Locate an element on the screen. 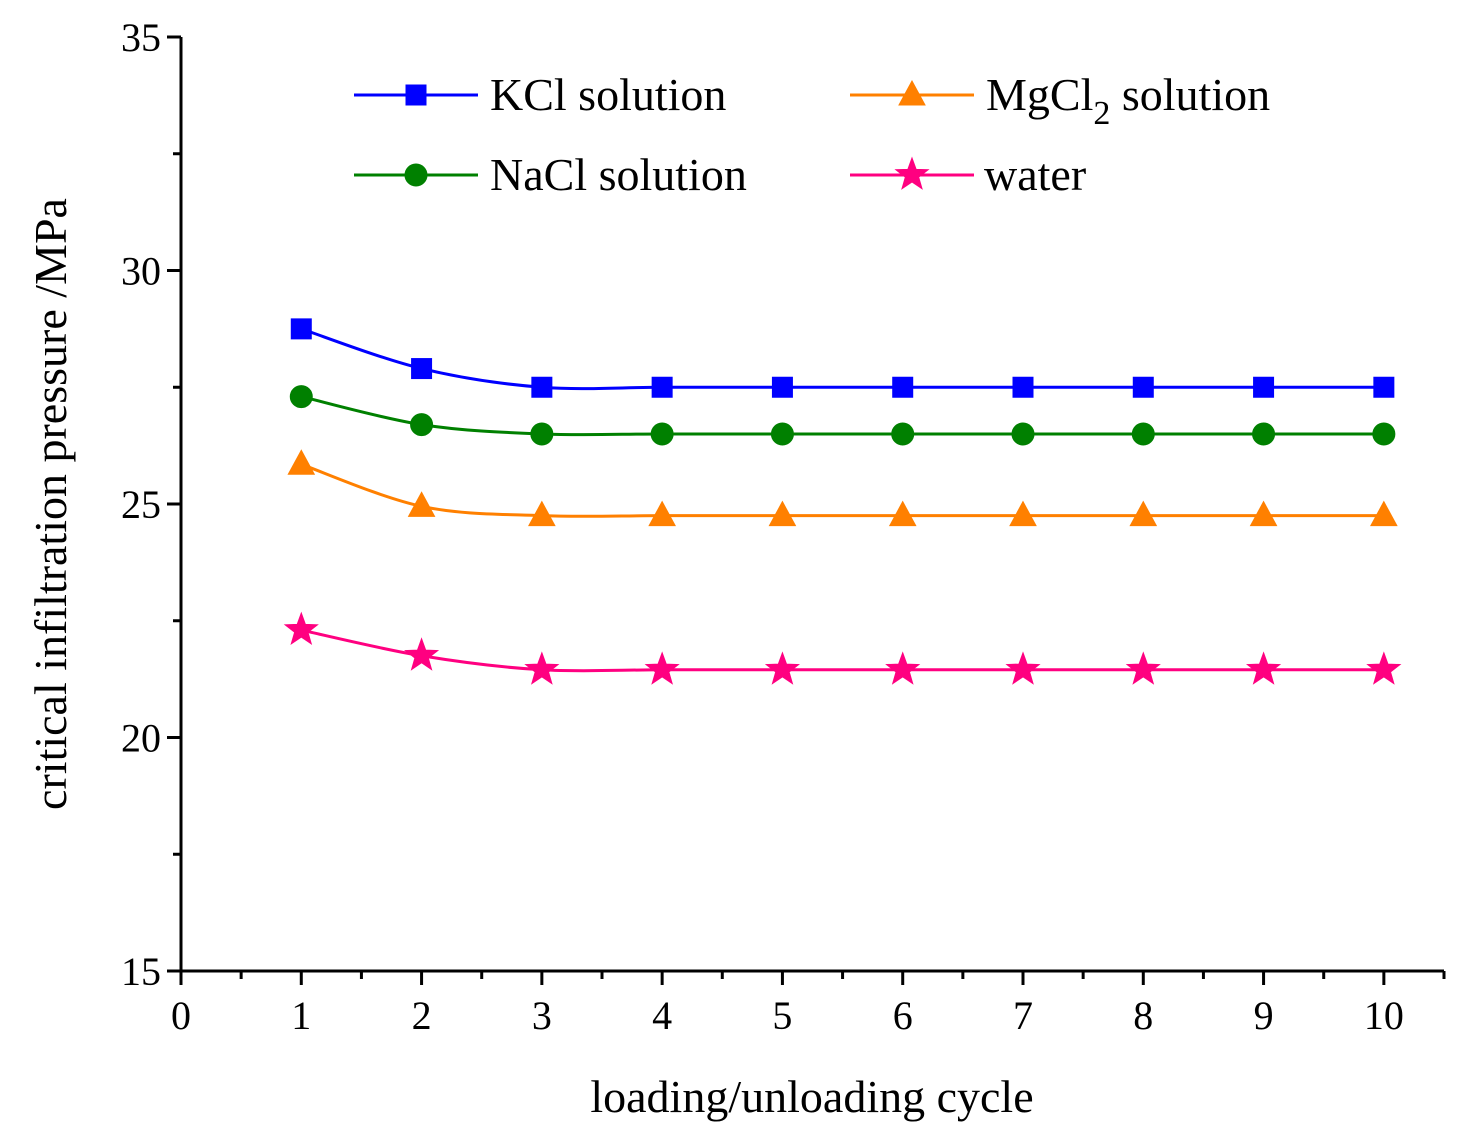  x-tick-label: 10 is located at coordinates (1384, 1015).